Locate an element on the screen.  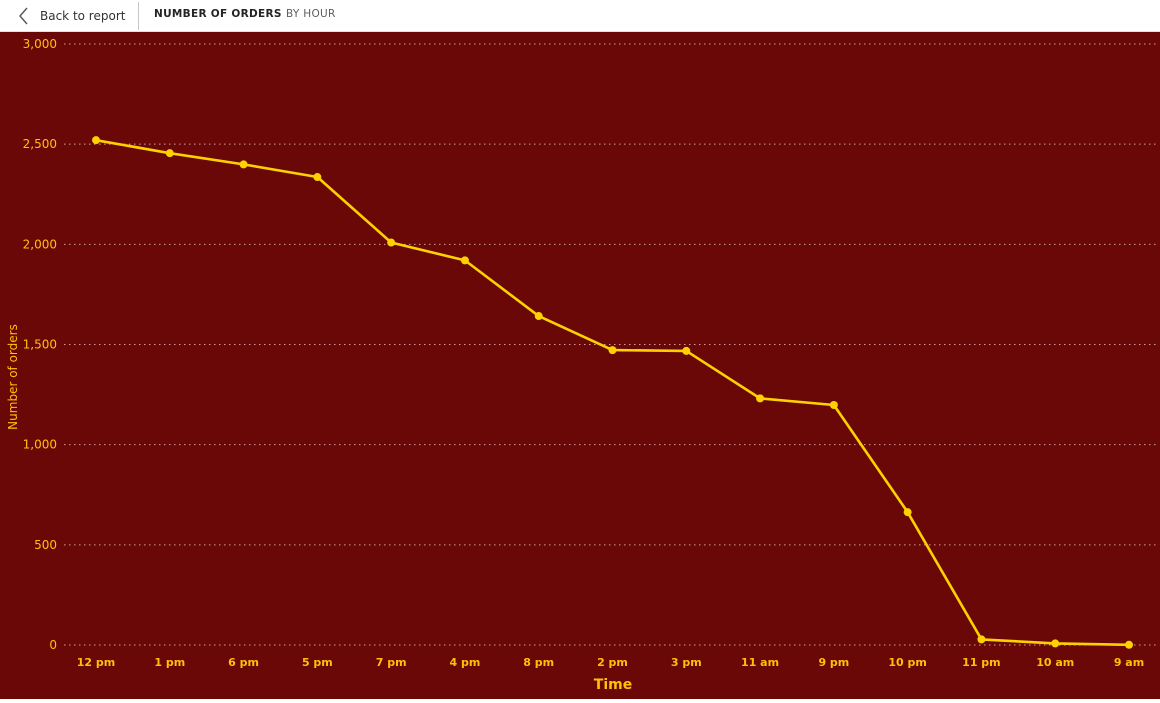
y-tick-label: 2,000 is located at coordinates (40, 244).